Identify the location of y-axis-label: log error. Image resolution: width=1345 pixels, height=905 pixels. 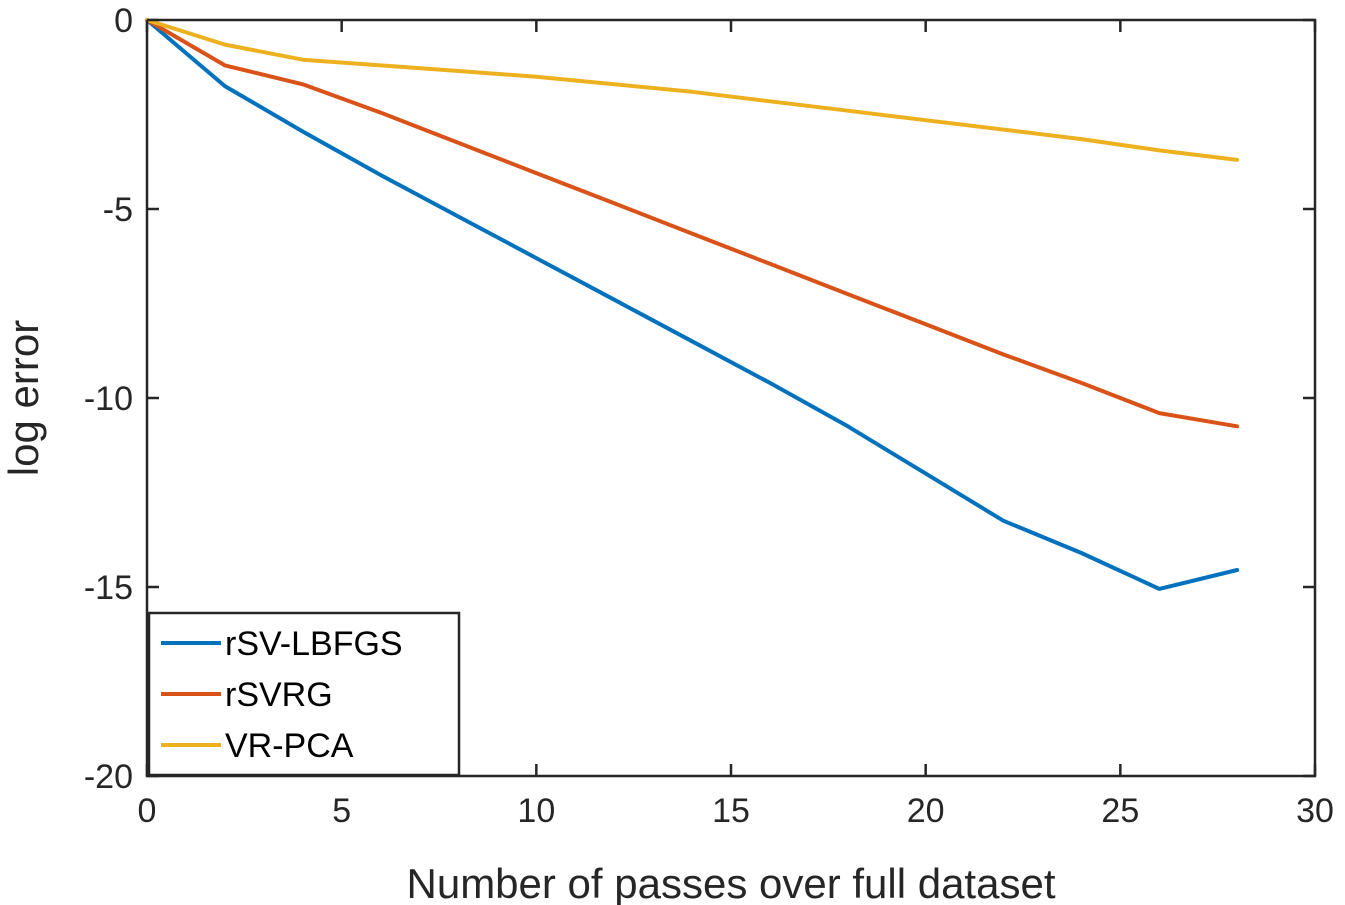
(23, 398).